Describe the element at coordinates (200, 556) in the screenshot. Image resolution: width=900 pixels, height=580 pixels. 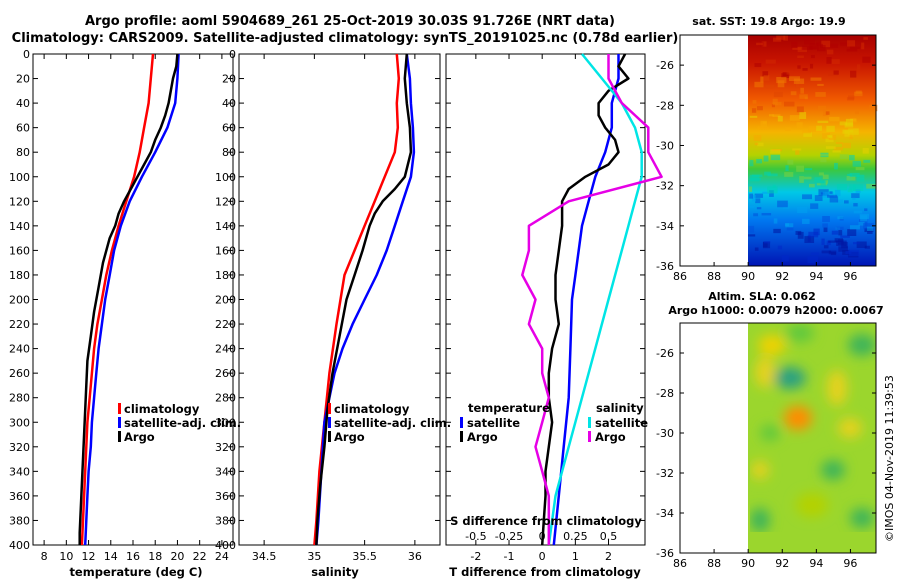
I see `x-tick-label: 22` at that location.